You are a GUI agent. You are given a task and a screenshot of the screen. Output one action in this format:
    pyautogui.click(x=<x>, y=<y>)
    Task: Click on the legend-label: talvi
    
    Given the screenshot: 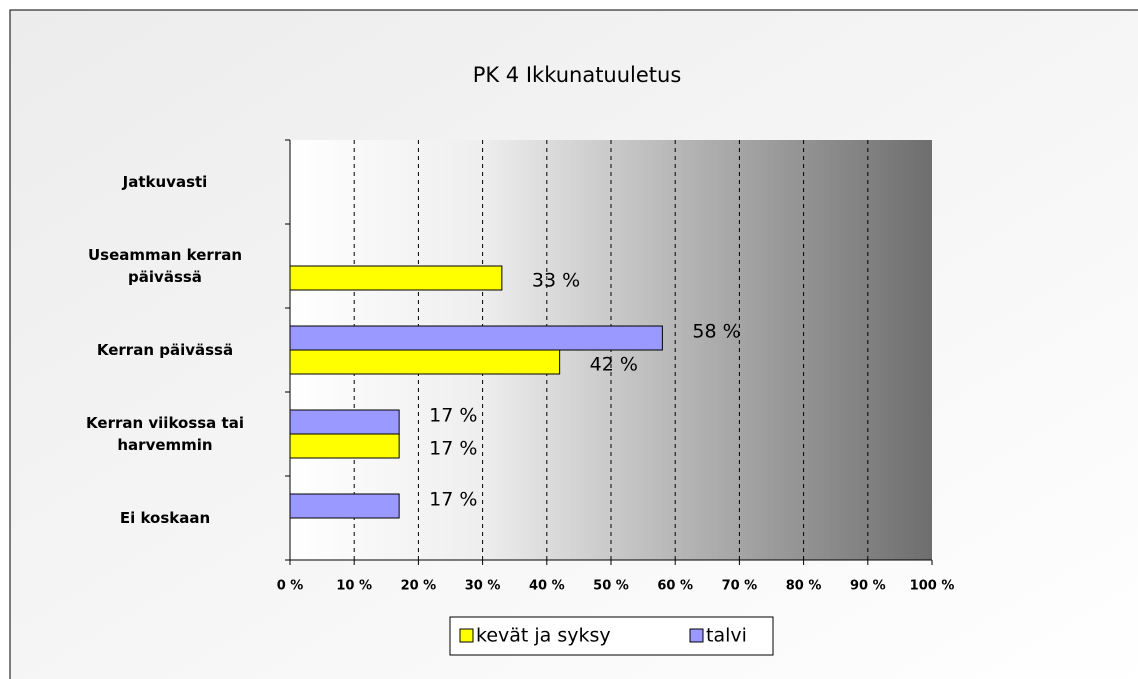 What is the action you would take?
    pyautogui.click(x=726, y=636)
    